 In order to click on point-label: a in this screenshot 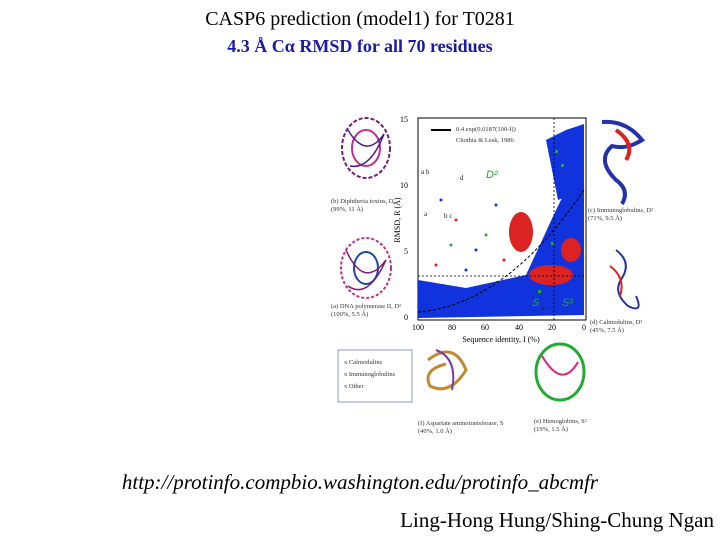, I will do `click(426, 214)`.